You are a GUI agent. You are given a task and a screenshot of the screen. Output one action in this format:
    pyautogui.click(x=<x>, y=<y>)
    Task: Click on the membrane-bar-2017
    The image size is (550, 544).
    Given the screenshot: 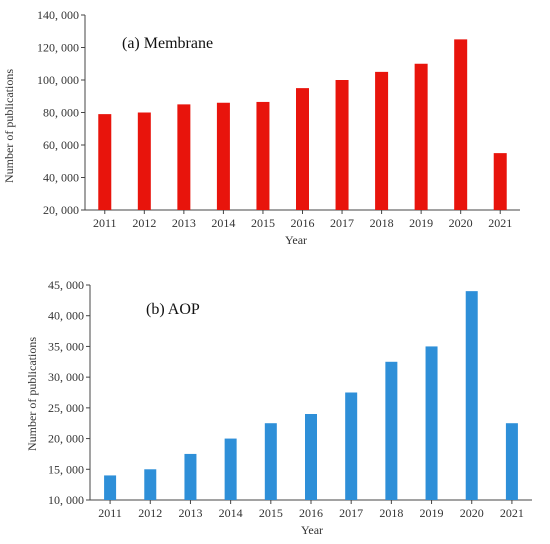 What is the action you would take?
    pyautogui.click(x=342, y=145)
    